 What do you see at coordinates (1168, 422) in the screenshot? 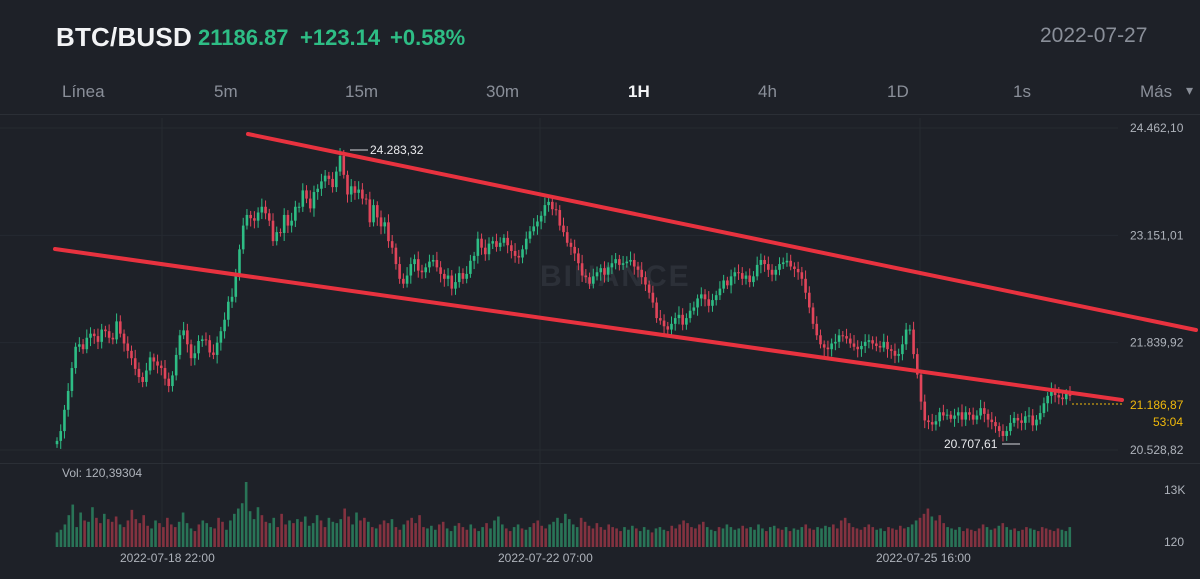
I see `candle-countdown: 53:04` at bounding box center [1168, 422].